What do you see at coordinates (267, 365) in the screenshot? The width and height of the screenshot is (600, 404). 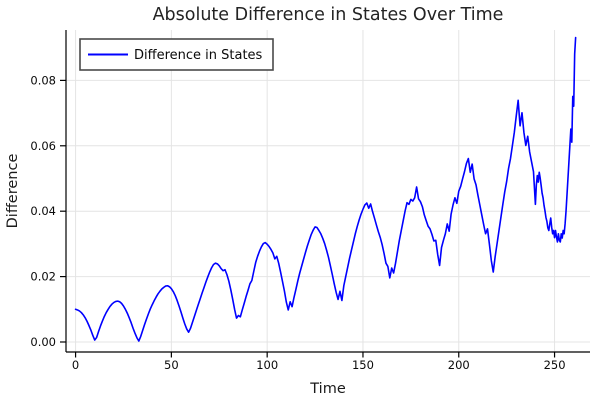 I see `x-tick-label: 100` at bounding box center [267, 365].